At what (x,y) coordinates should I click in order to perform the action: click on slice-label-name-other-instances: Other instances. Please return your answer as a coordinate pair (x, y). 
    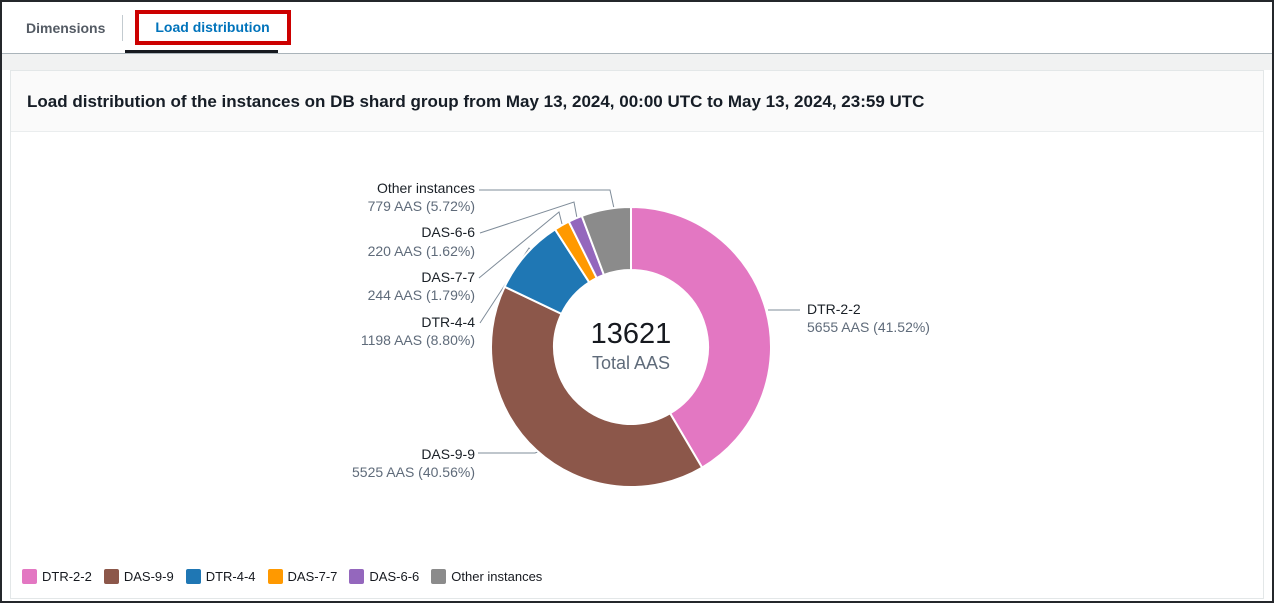
    Looking at the image, I should click on (426, 188).